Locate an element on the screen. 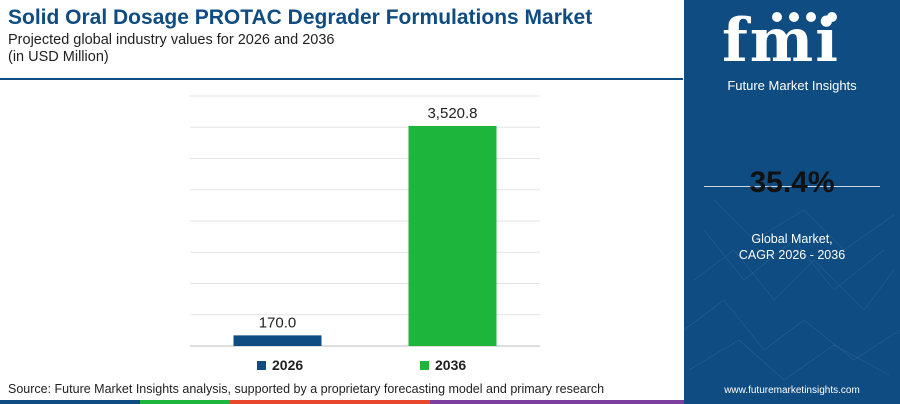 The image size is (900, 404). legend-swatch-2026 is located at coordinates (261, 365).